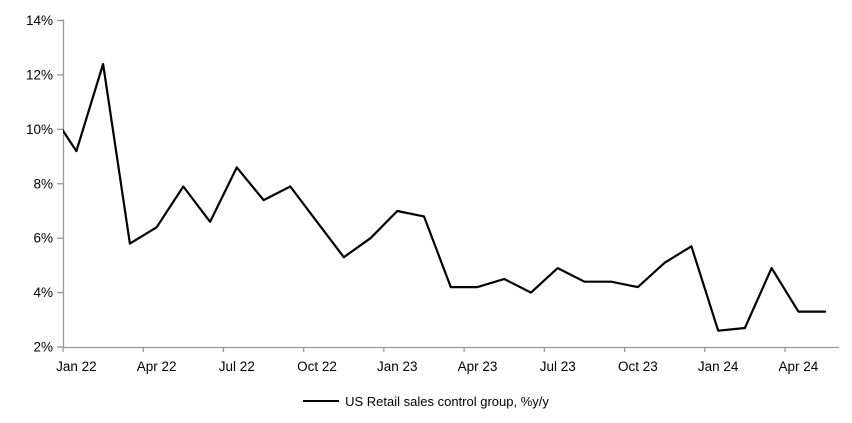 The height and width of the screenshot is (423, 852). What do you see at coordinates (397, 366) in the screenshot?
I see `x-tick-label: Jan 23` at bounding box center [397, 366].